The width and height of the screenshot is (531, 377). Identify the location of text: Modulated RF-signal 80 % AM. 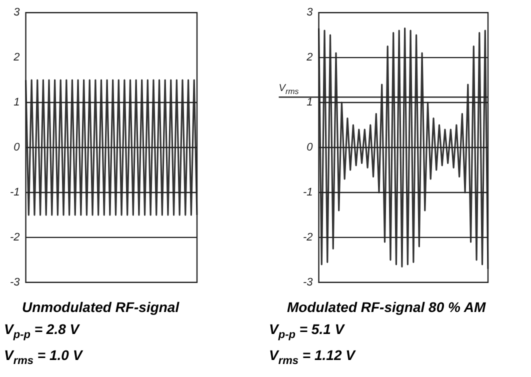
(387, 307).